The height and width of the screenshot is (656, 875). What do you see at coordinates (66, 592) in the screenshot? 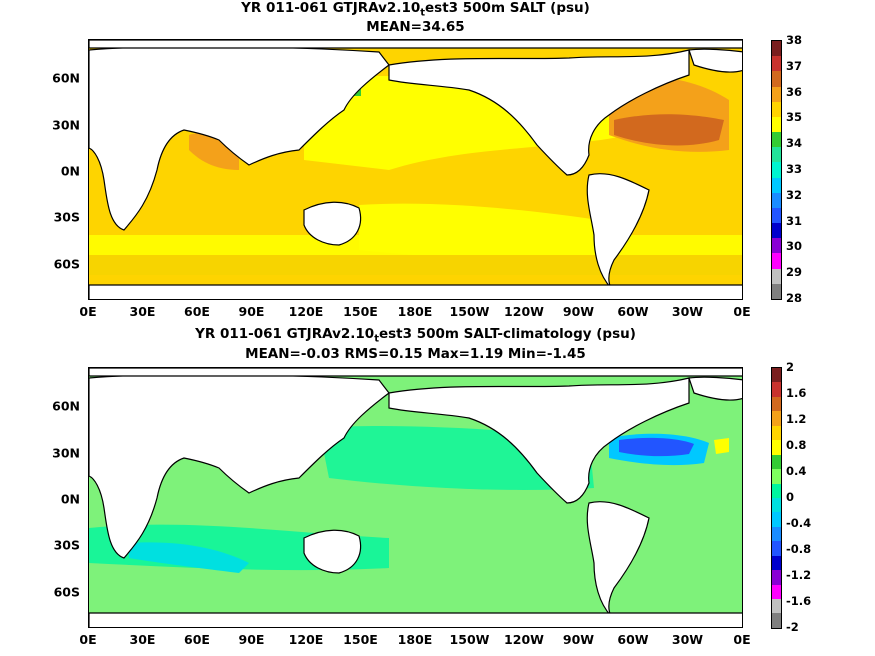
I see `panel2-ytick: 60S` at bounding box center [66, 592].